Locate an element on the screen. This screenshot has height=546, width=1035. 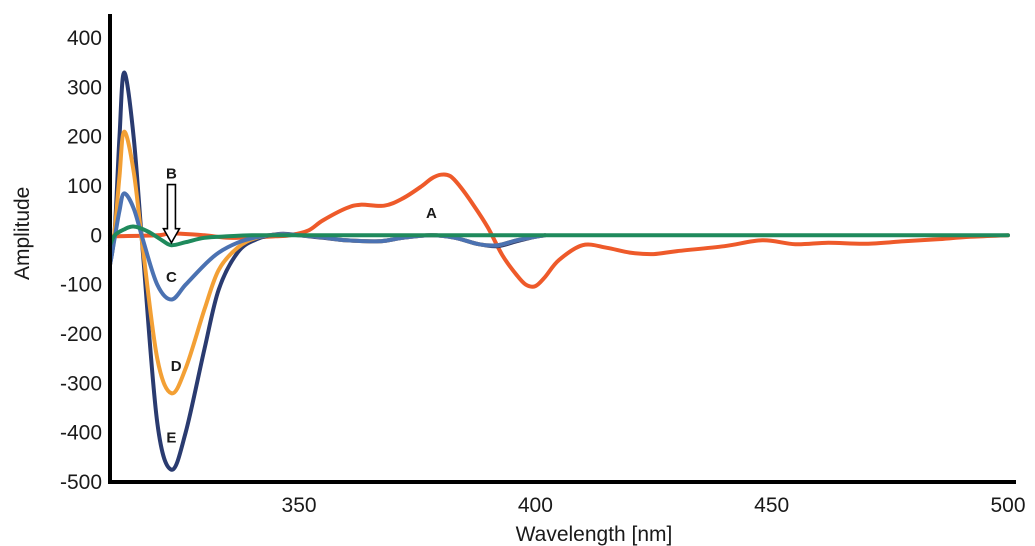
series-label-a: A is located at coordinates (431, 213).